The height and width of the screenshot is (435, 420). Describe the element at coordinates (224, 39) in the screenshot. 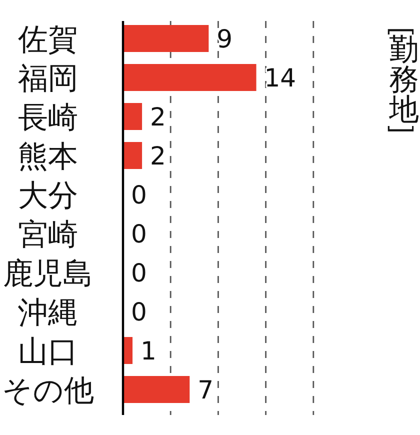

I see `data-label: 9` at that location.